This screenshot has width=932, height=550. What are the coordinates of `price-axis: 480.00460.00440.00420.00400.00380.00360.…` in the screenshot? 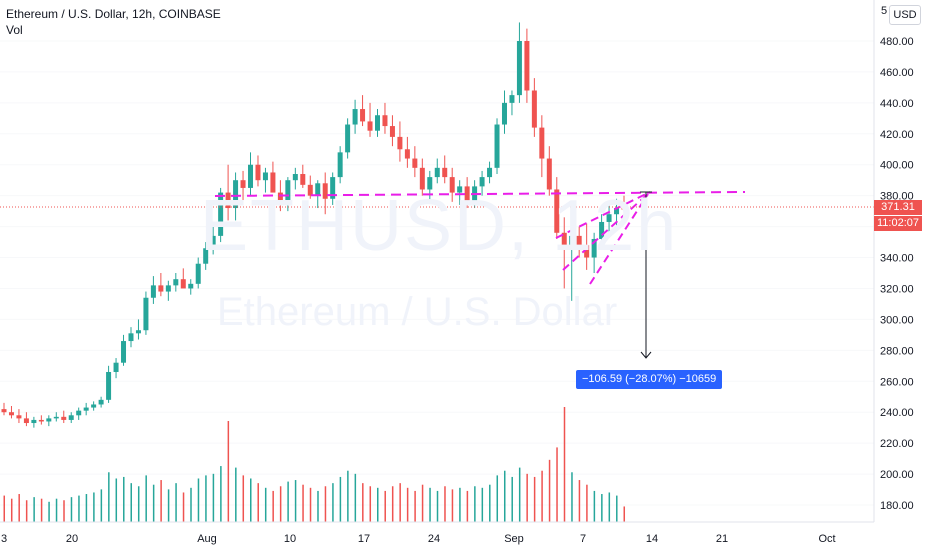 It's located at (897, 258).